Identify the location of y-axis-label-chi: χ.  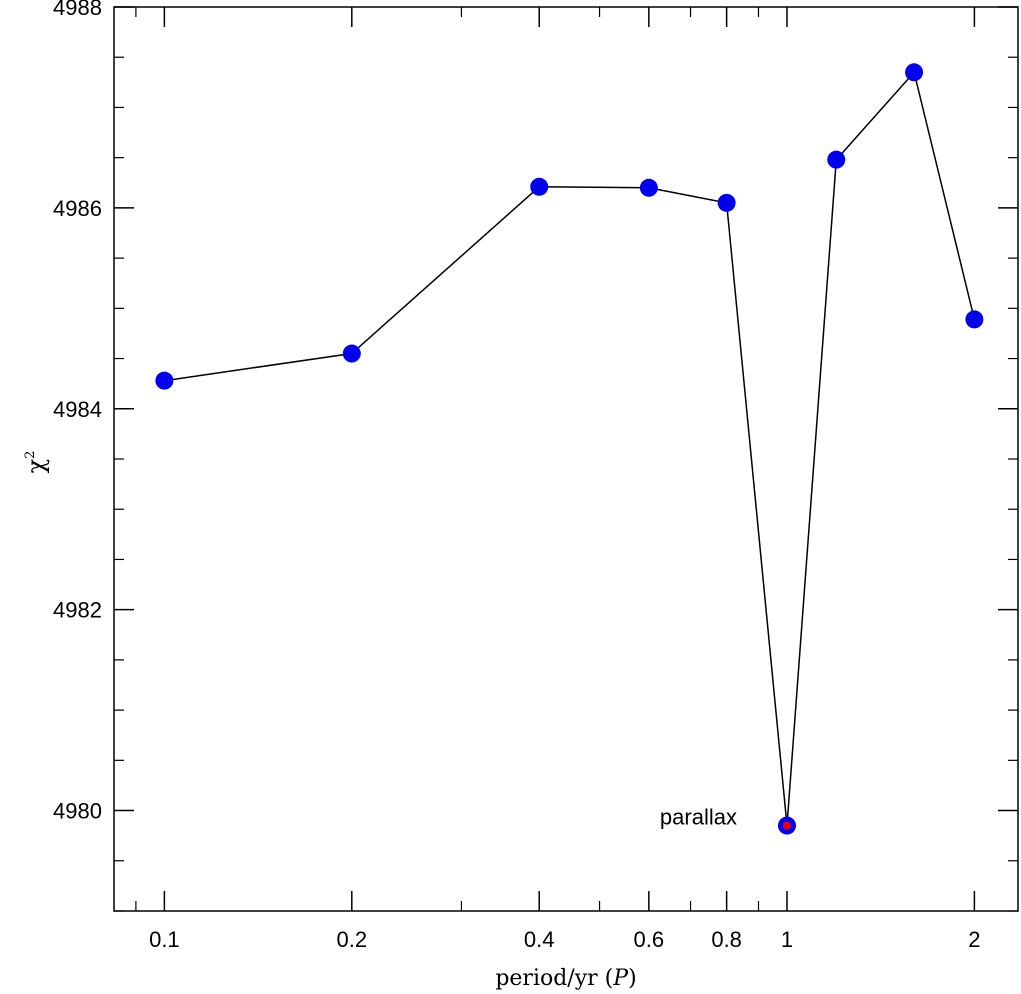
(36, 465).